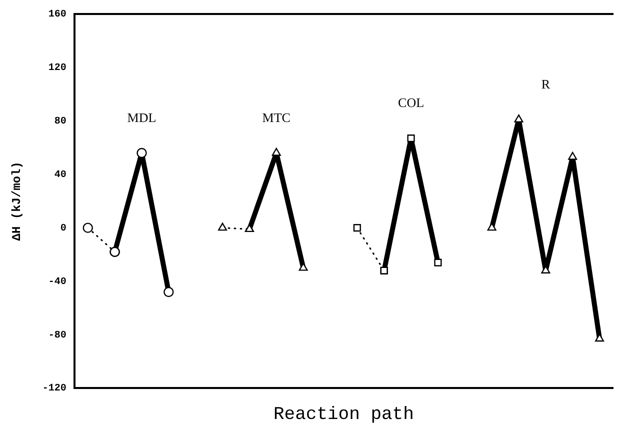  Describe the element at coordinates (63, 228) in the screenshot. I see `y-tick-label: 0` at that location.